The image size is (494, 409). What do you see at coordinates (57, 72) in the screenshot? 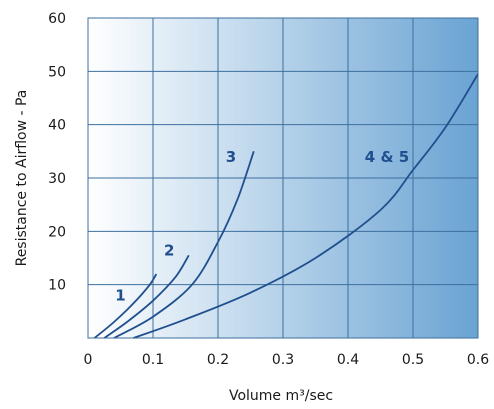
I see `y-tick-label: 50` at bounding box center [57, 72].